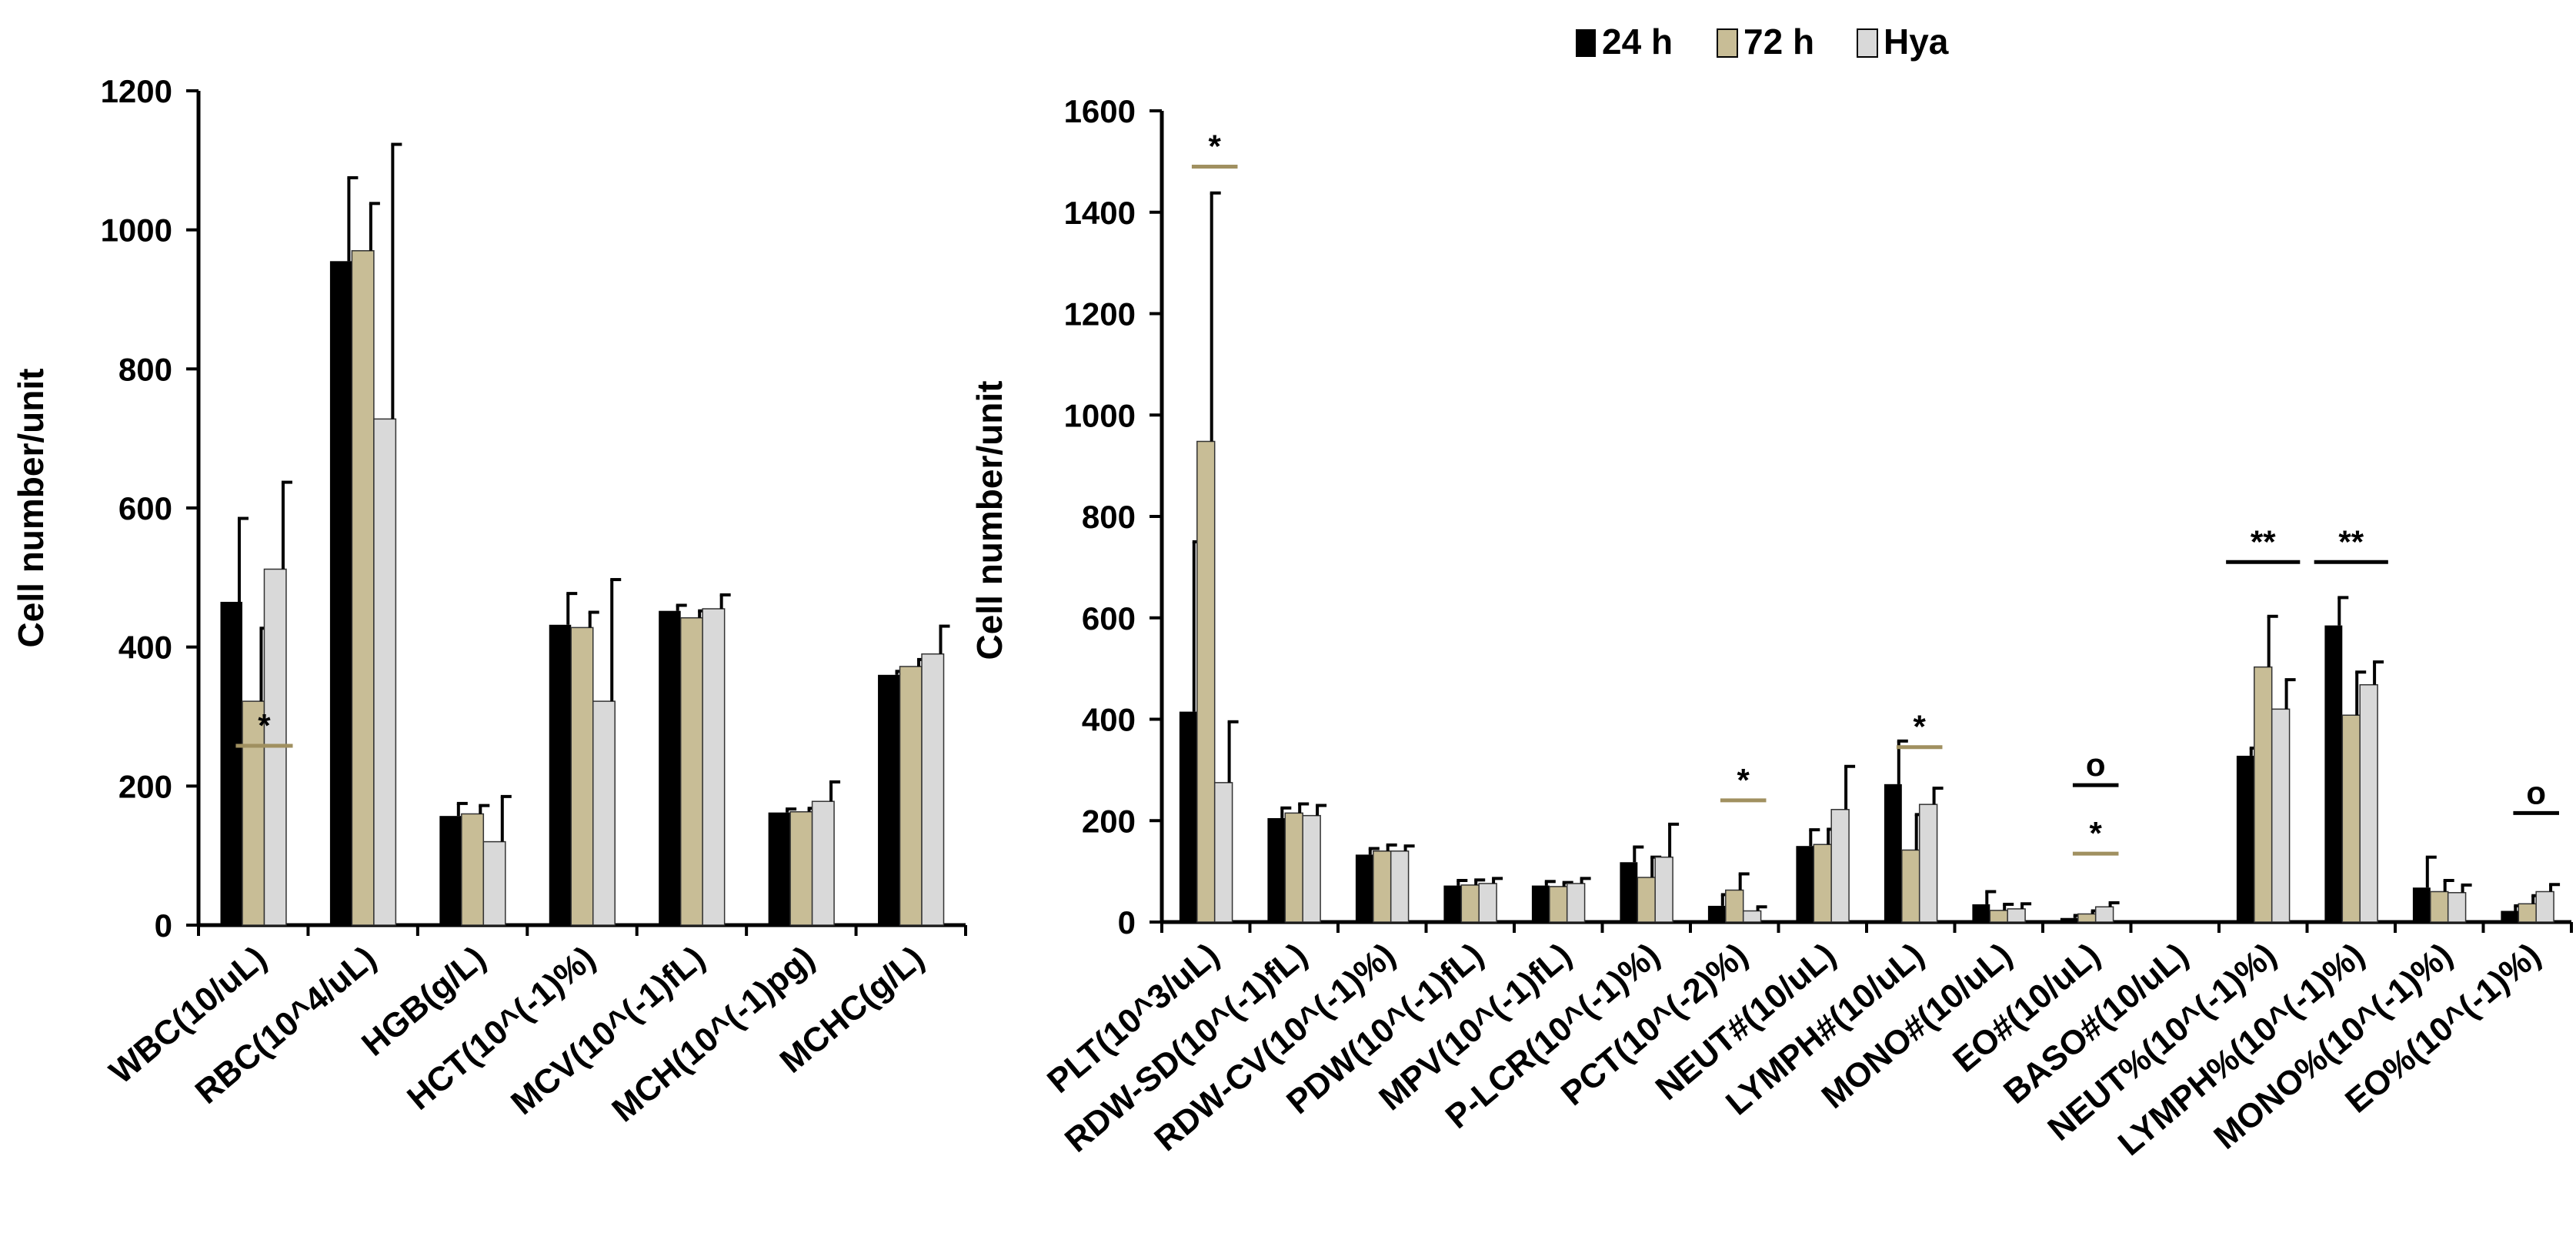 The width and height of the screenshot is (2576, 1253). What do you see at coordinates (2104, 914) in the screenshot?
I see `bar-hya-eo-10-ul` at bounding box center [2104, 914].